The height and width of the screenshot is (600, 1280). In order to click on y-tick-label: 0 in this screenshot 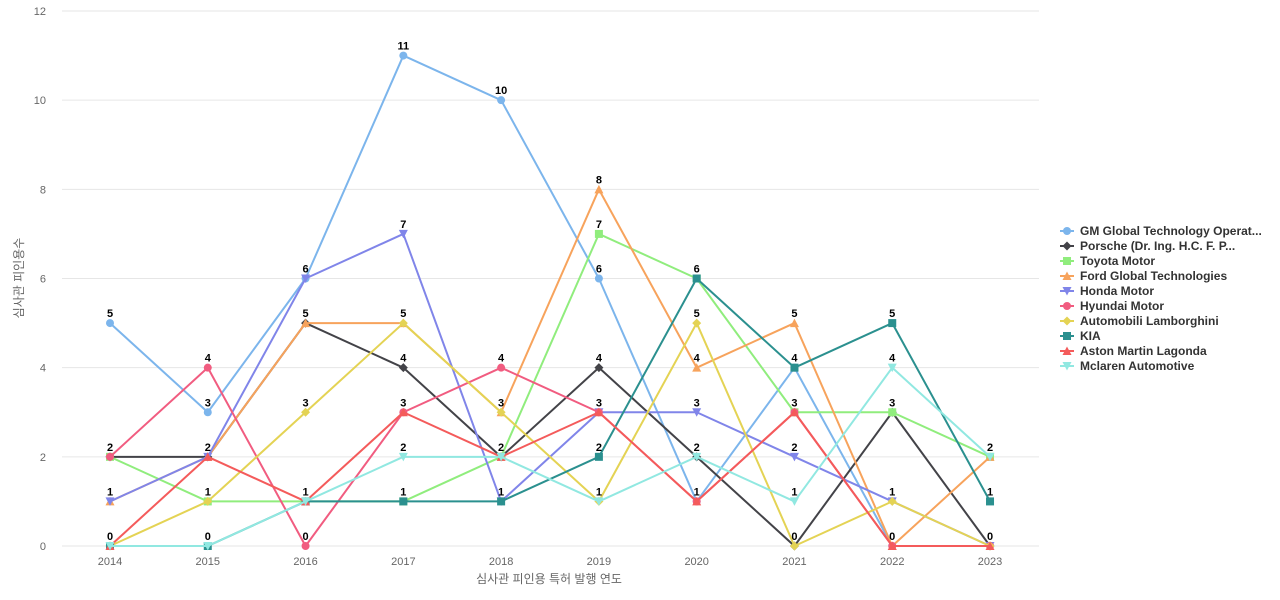, I will do `click(43, 547)`.